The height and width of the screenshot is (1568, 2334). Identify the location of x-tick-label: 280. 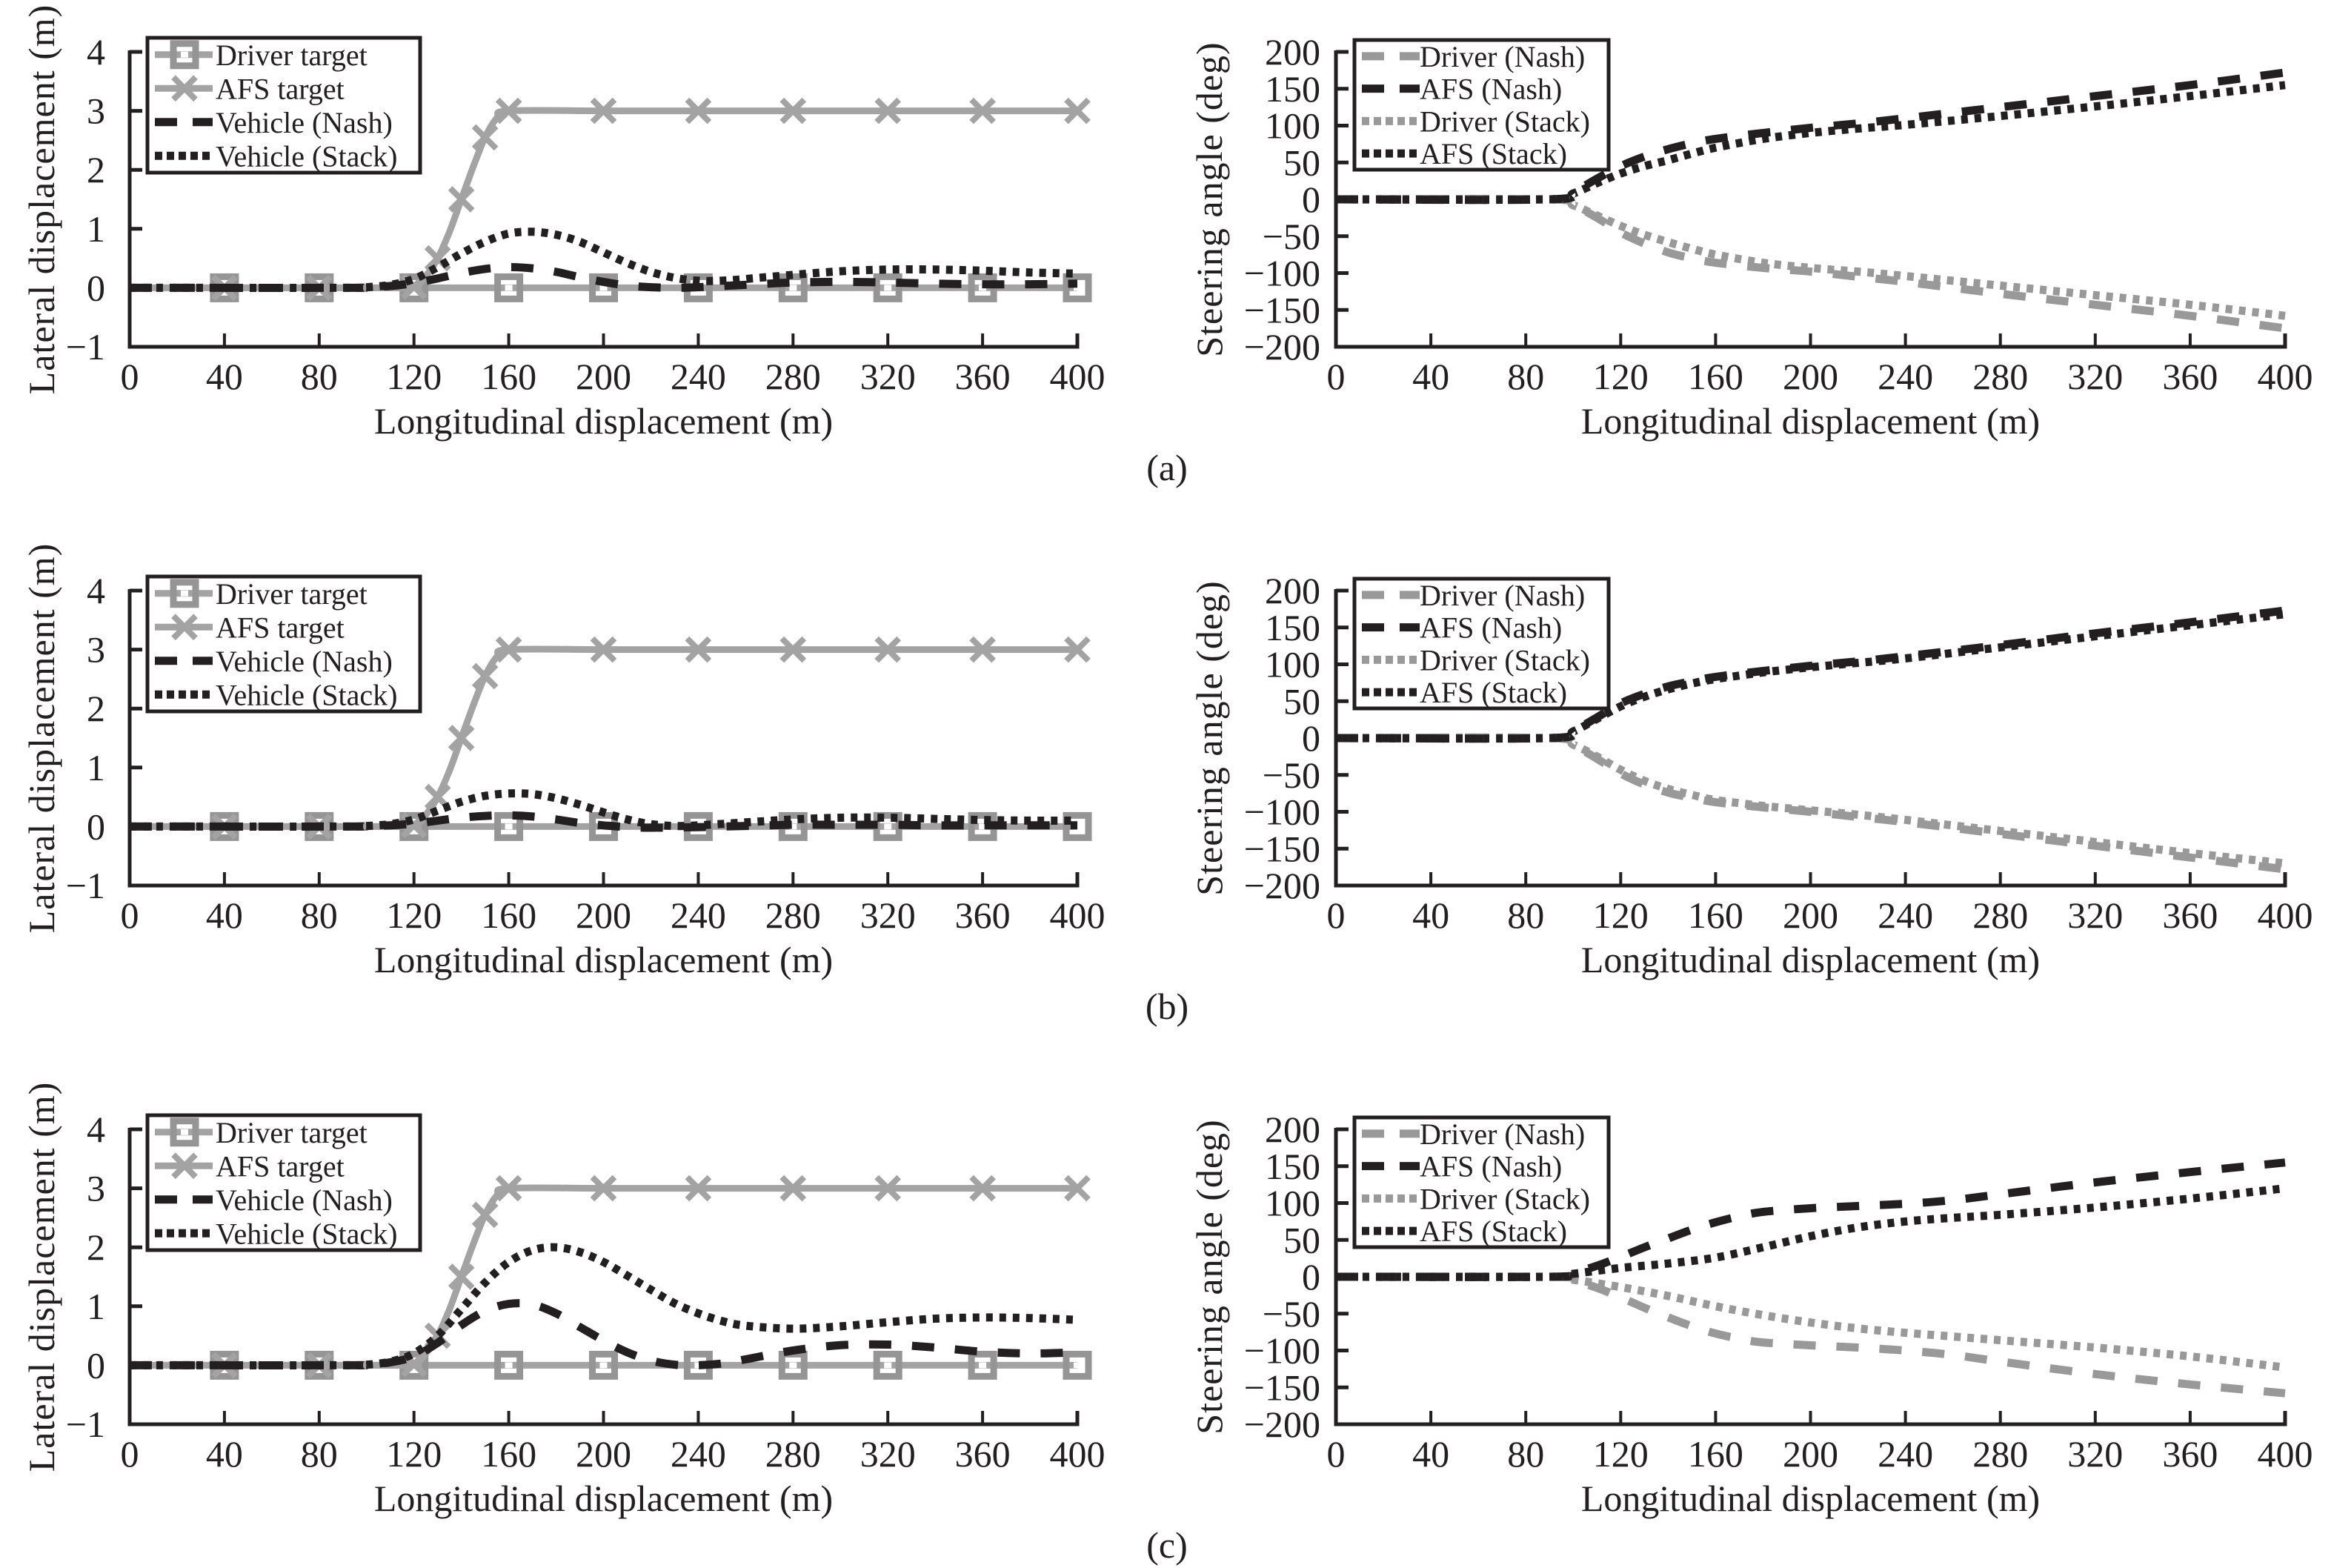
(2000, 376).